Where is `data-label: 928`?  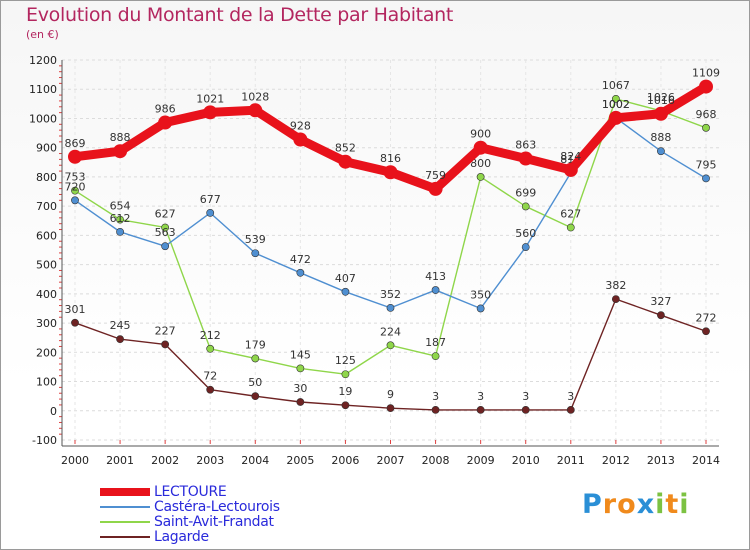
data-label: 928 is located at coordinates (300, 126).